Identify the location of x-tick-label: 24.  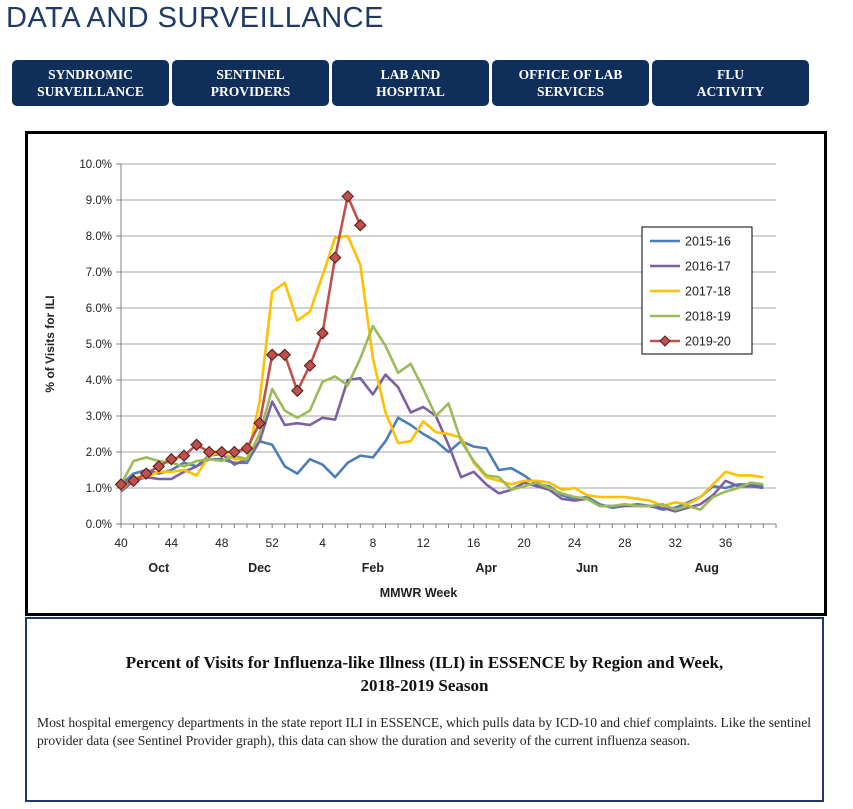
(575, 543).